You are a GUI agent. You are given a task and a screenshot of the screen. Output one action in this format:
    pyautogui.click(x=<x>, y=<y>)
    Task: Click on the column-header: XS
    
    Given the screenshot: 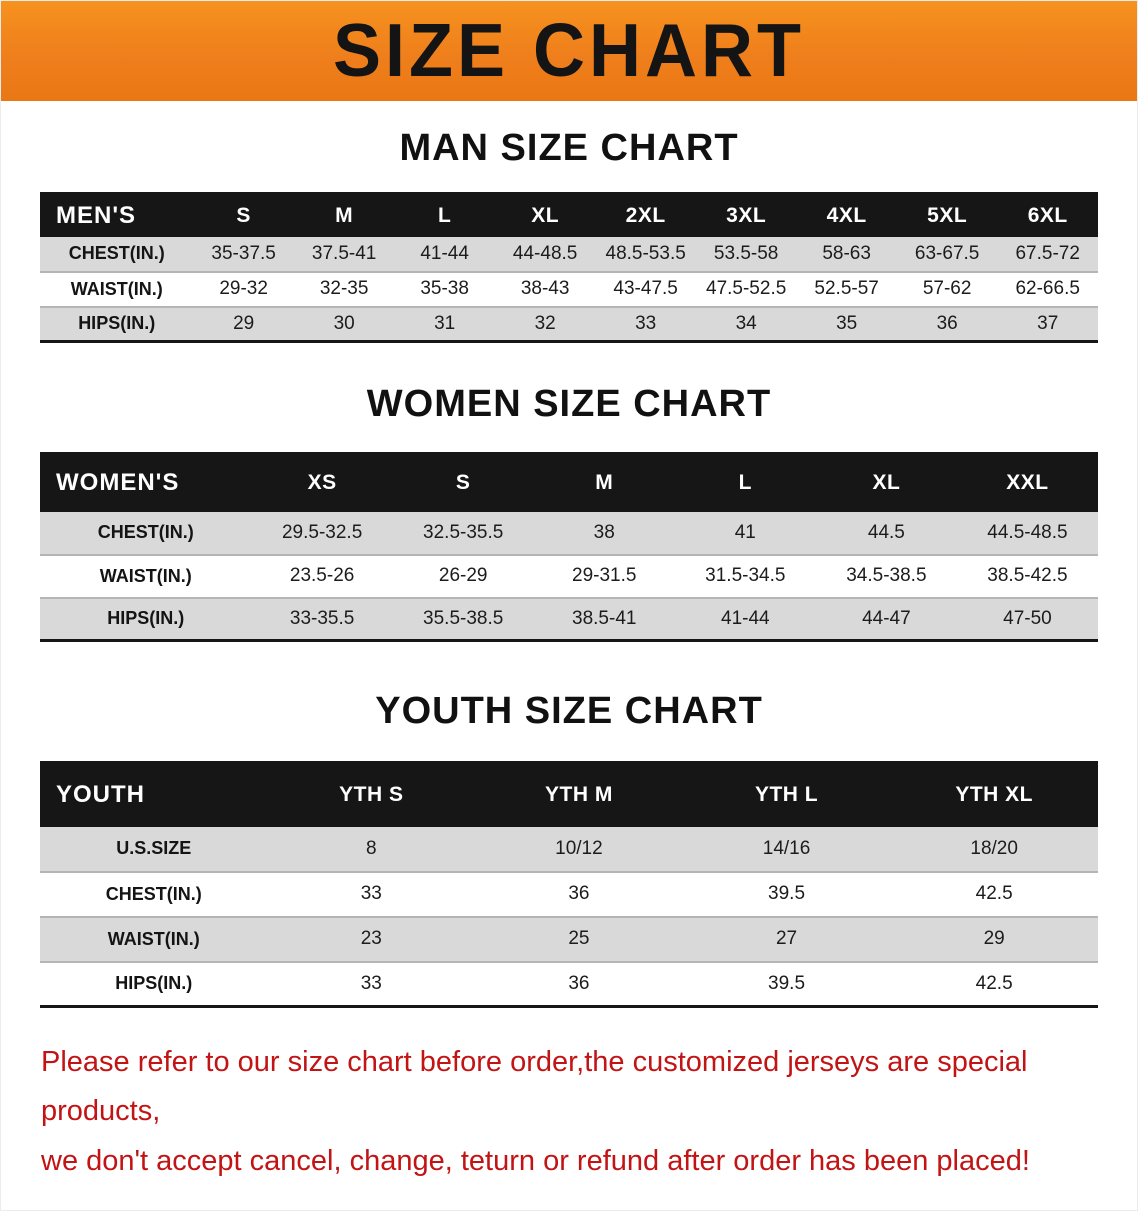 What is the action you would take?
    pyautogui.click(x=322, y=482)
    